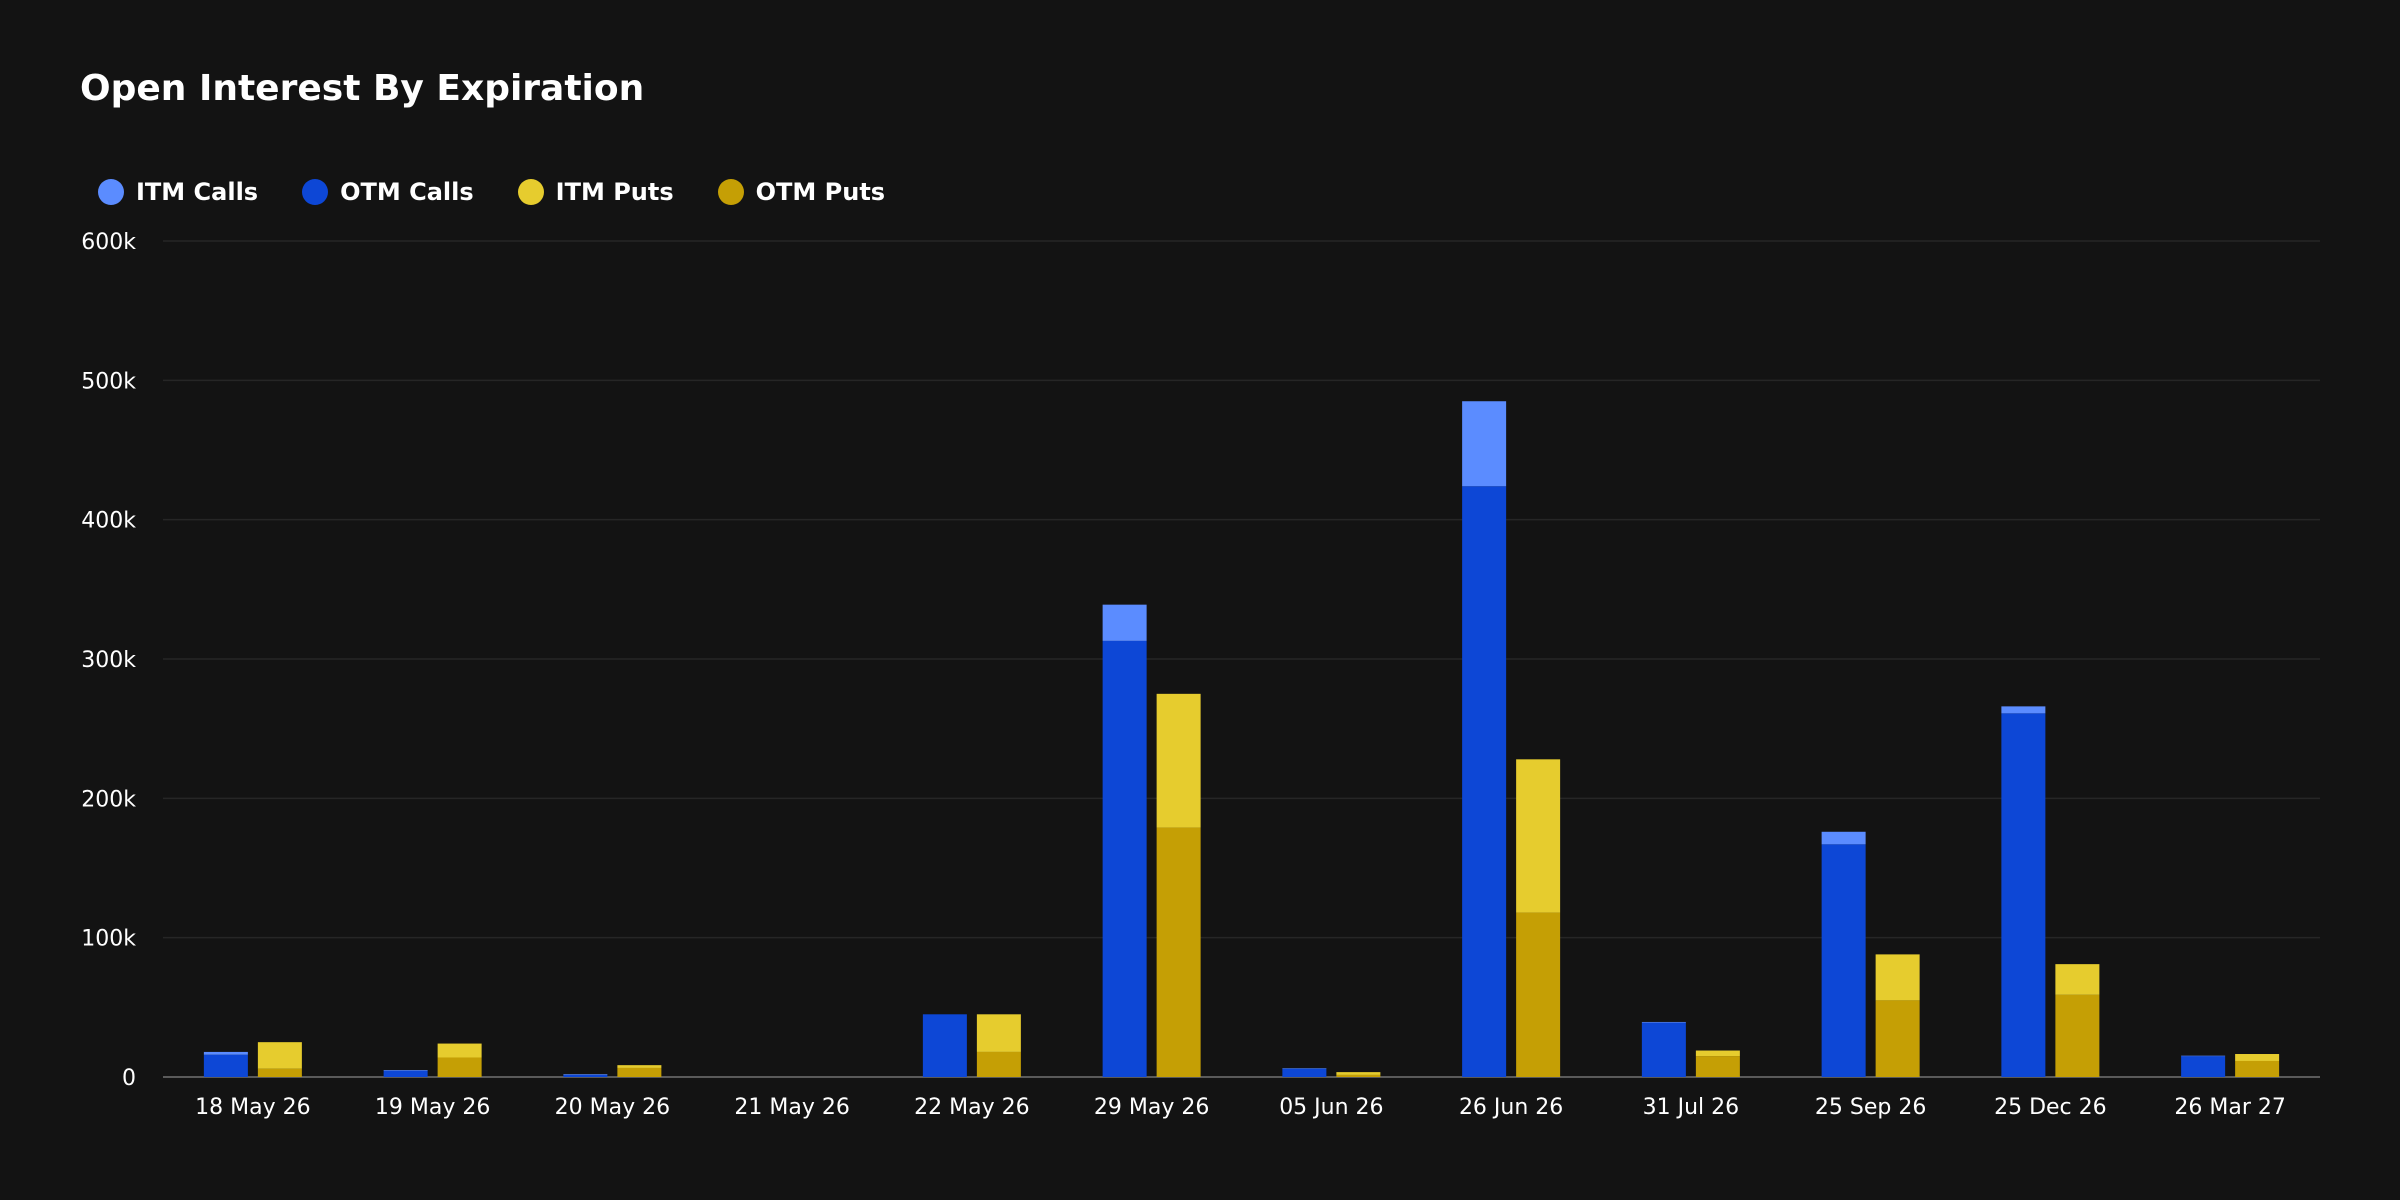  Describe the element at coordinates (791, 1107) in the screenshot. I see `x-tick-label-3: 21 May 26` at that location.